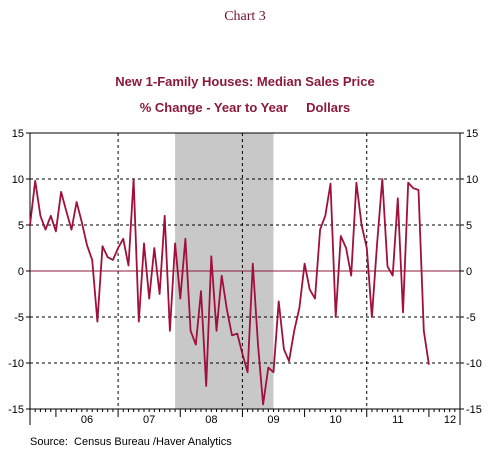 The image size is (490, 450). What do you see at coordinates (245, 16) in the screenshot?
I see `chart-number: Chart 3` at bounding box center [245, 16].